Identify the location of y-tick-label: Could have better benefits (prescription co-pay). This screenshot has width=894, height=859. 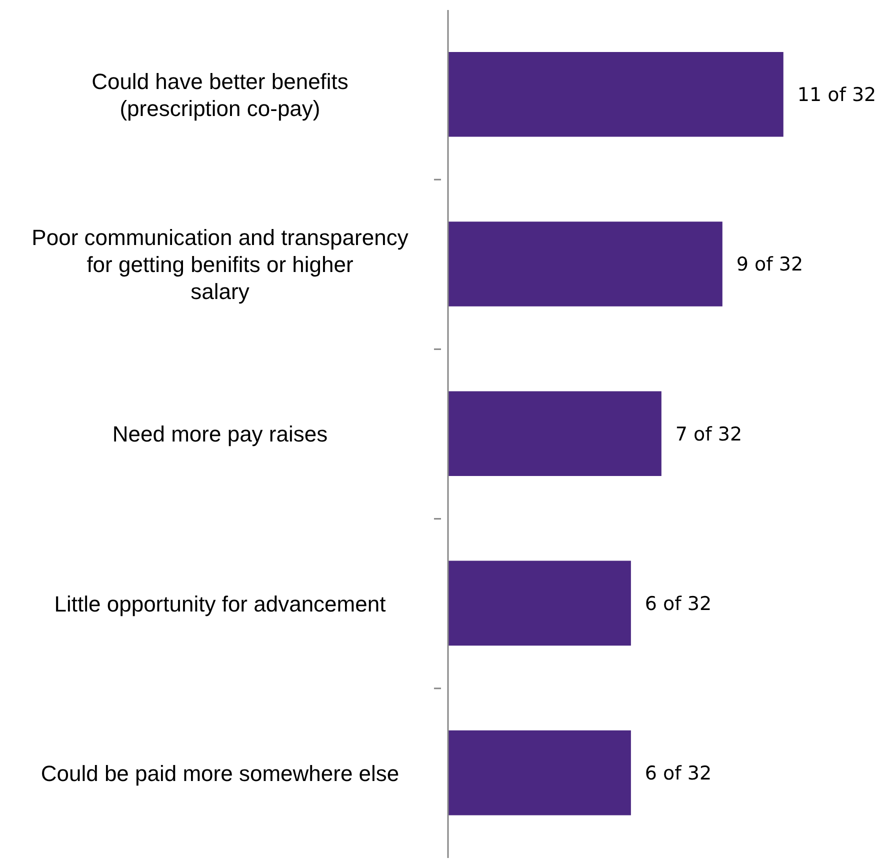
(220, 95).